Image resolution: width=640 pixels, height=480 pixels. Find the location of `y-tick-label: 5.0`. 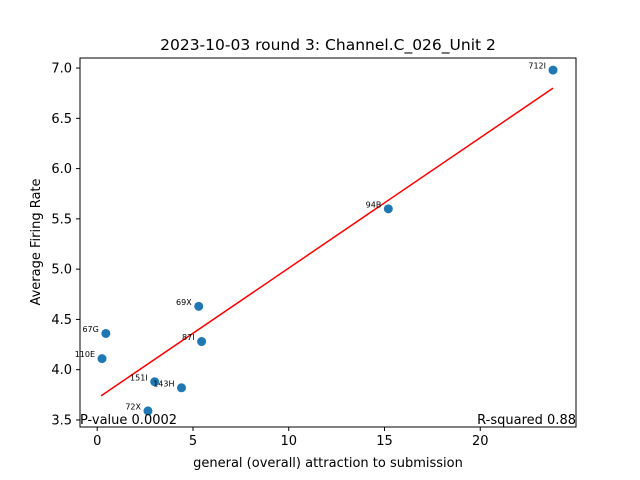

y-tick-label: 5.0 is located at coordinates (61, 270).